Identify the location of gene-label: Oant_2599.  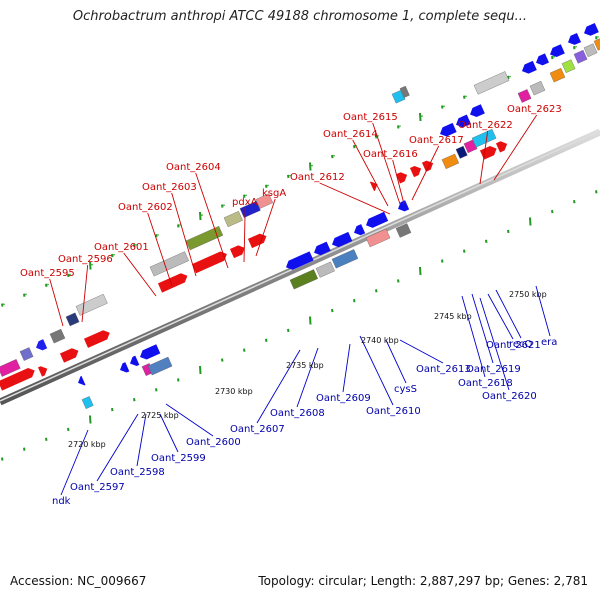
(178, 458).